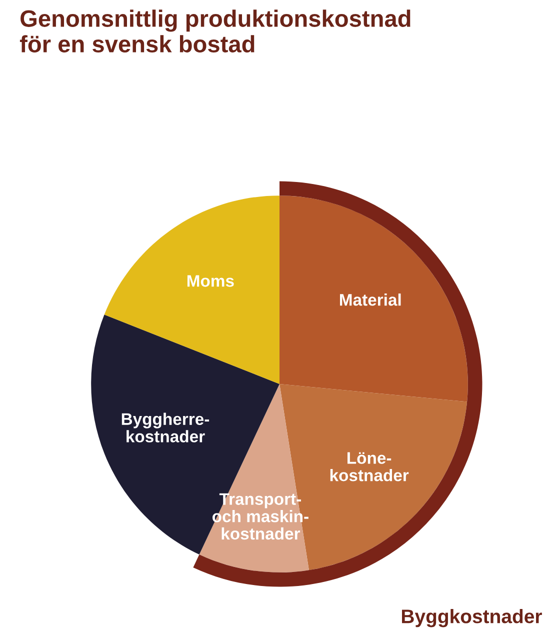  I want to click on slice-label: Material, so click(370, 300).